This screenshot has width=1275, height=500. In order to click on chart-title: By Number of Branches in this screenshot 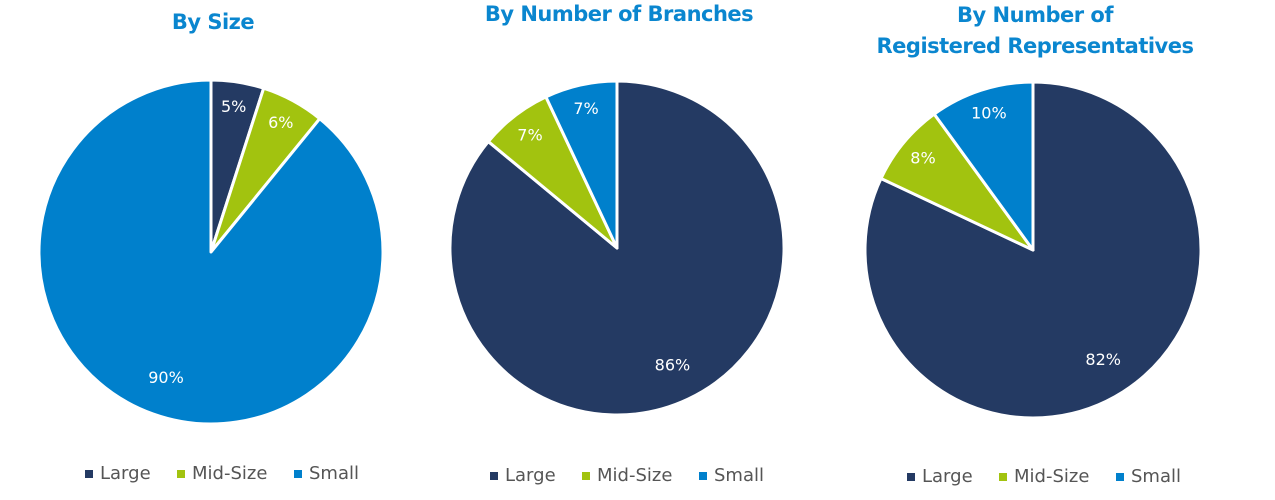, I will do `click(619, 14)`.